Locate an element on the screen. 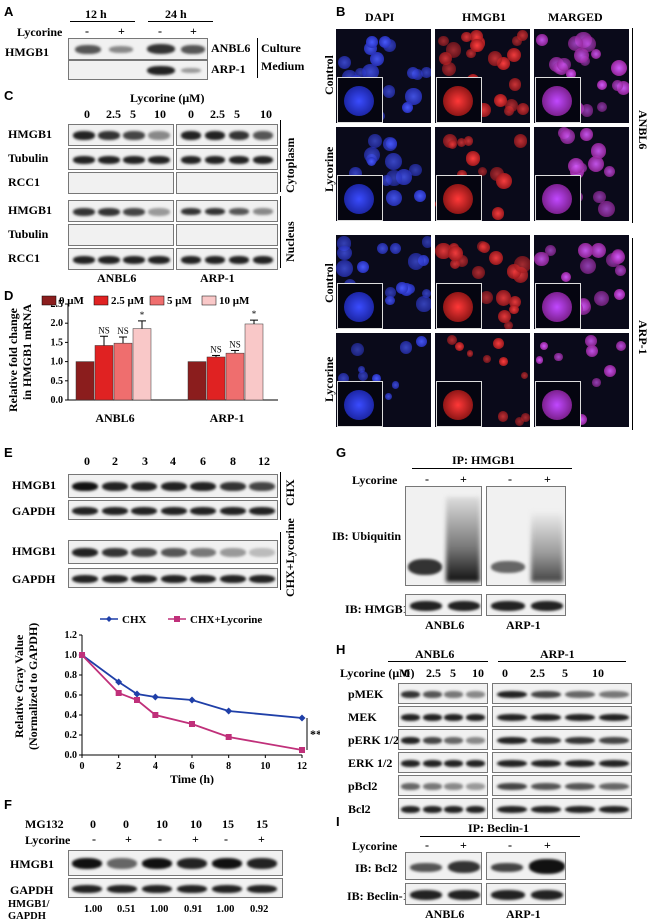  a-cell-anbl6: ANBL6 is located at coordinates (231, 48).